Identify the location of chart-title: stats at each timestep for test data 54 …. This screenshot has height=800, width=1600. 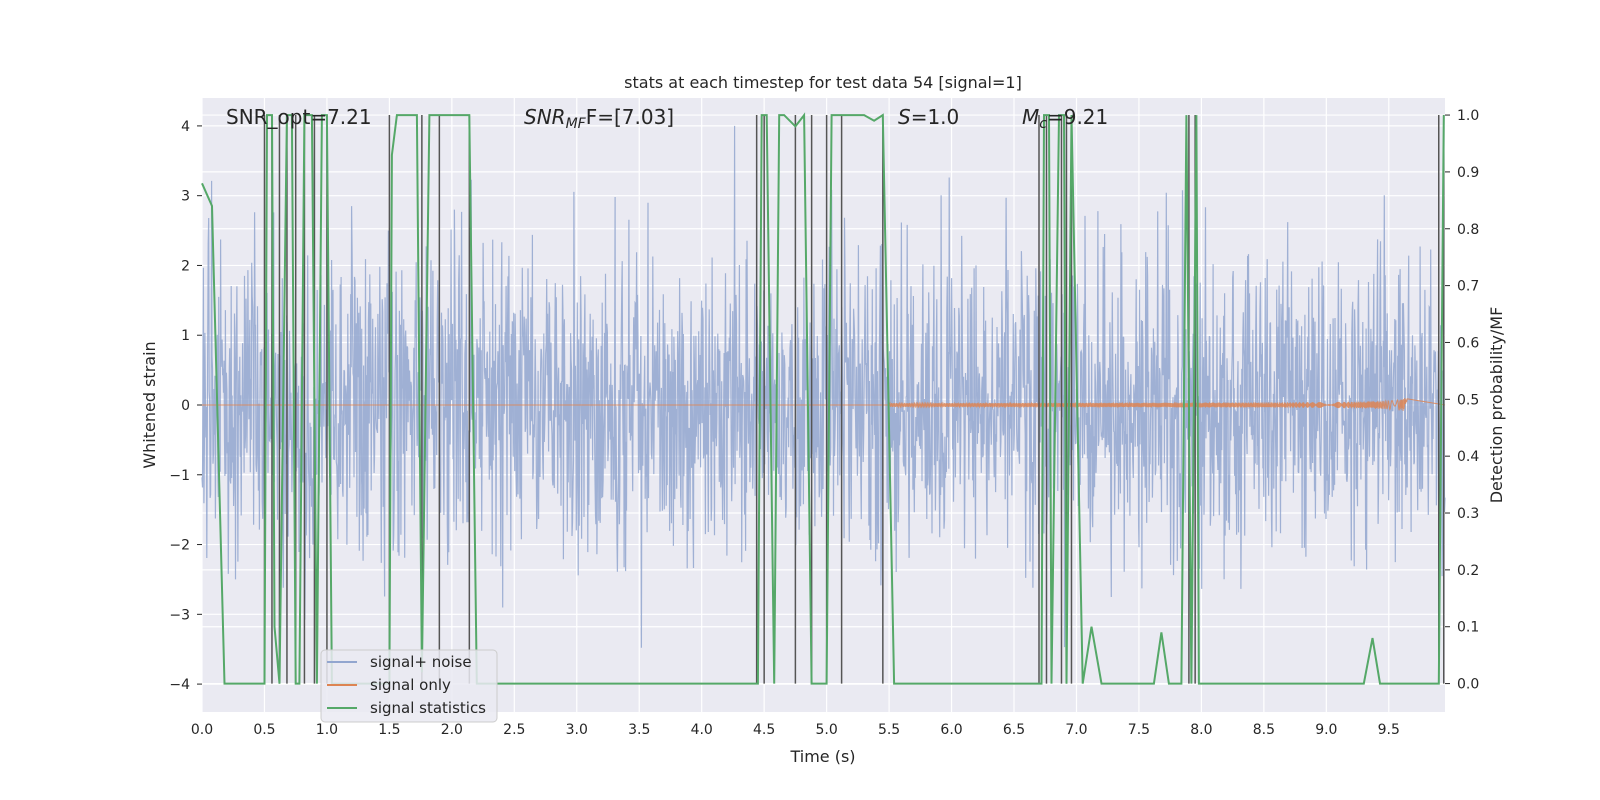
(823, 82).